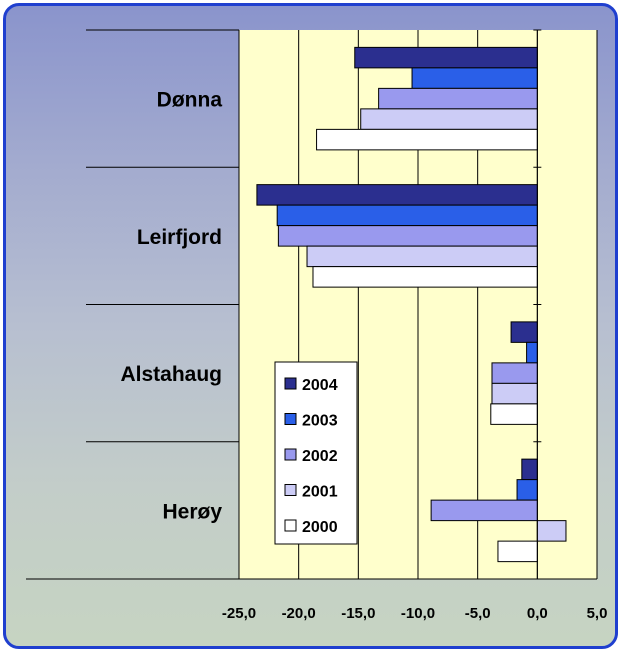 Image resolution: width=619 pixels, height=650 pixels. I want to click on x-tick-label: -5,0, so click(478, 613).